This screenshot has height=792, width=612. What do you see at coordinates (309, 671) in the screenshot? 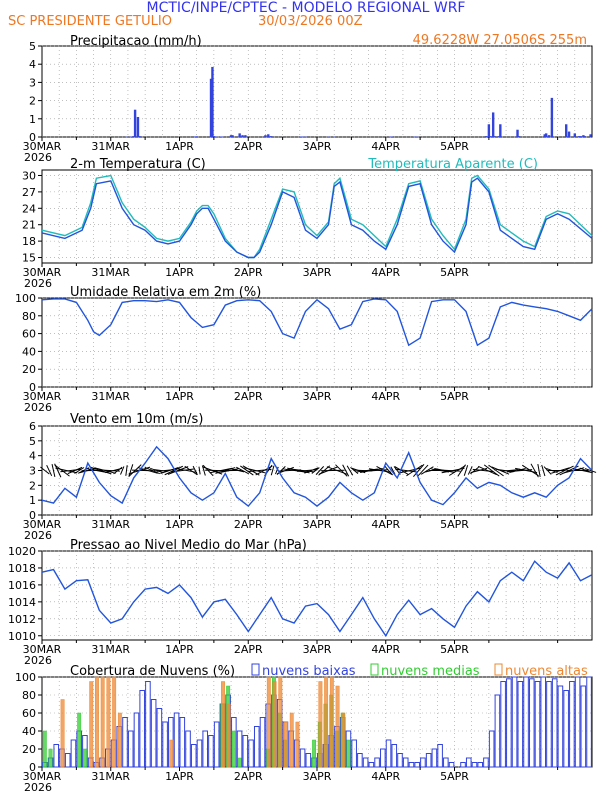
I see `legend-low-label: nuvens baixas` at bounding box center [309, 671].